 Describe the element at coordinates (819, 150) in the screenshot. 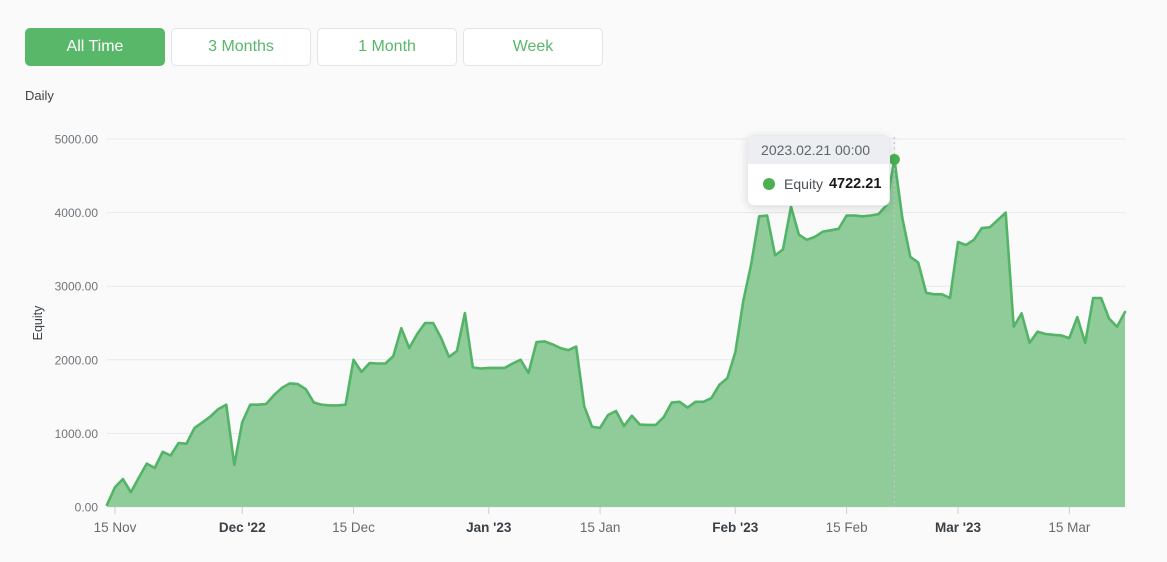

I see `tooltip-date: 2023.02.21 00:00` at that location.